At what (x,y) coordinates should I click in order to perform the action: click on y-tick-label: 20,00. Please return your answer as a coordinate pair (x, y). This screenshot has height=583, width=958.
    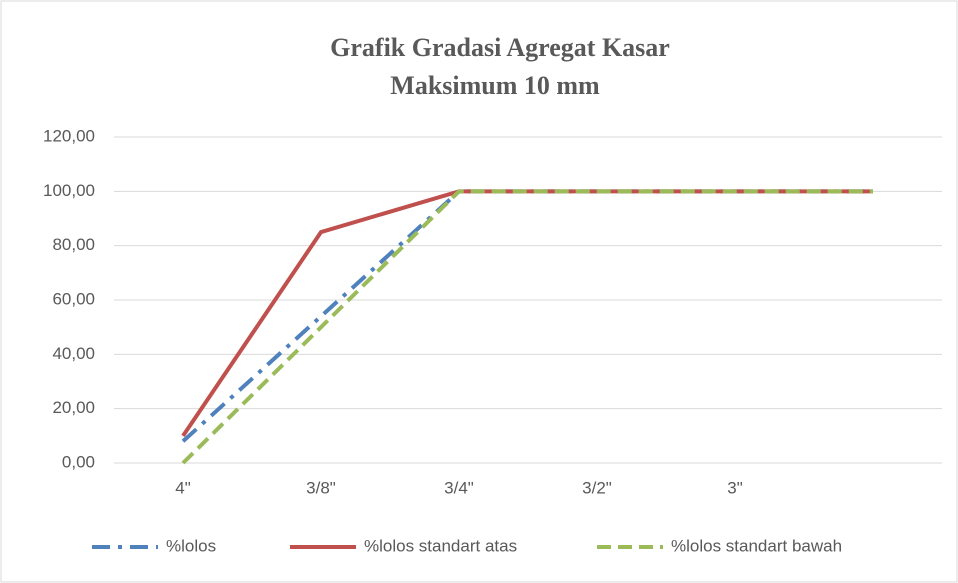
    Looking at the image, I should click on (73, 407).